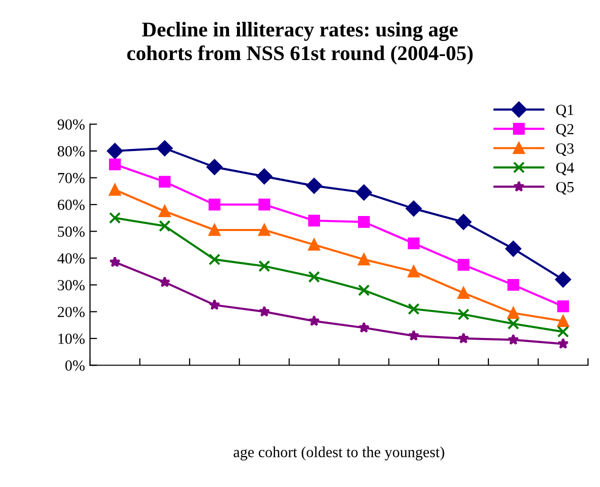 The height and width of the screenshot is (487, 600). What do you see at coordinates (71, 178) in the screenshot?
I see `y-tick-label: 70%` at bounding box center [71, 178].